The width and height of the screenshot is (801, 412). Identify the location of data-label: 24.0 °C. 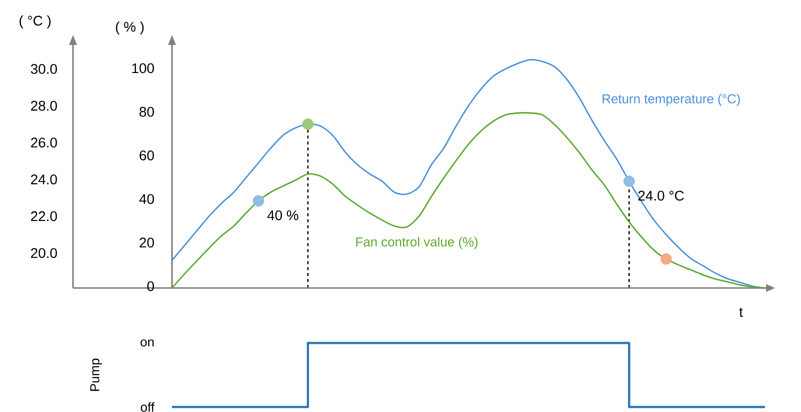
(661, 195).